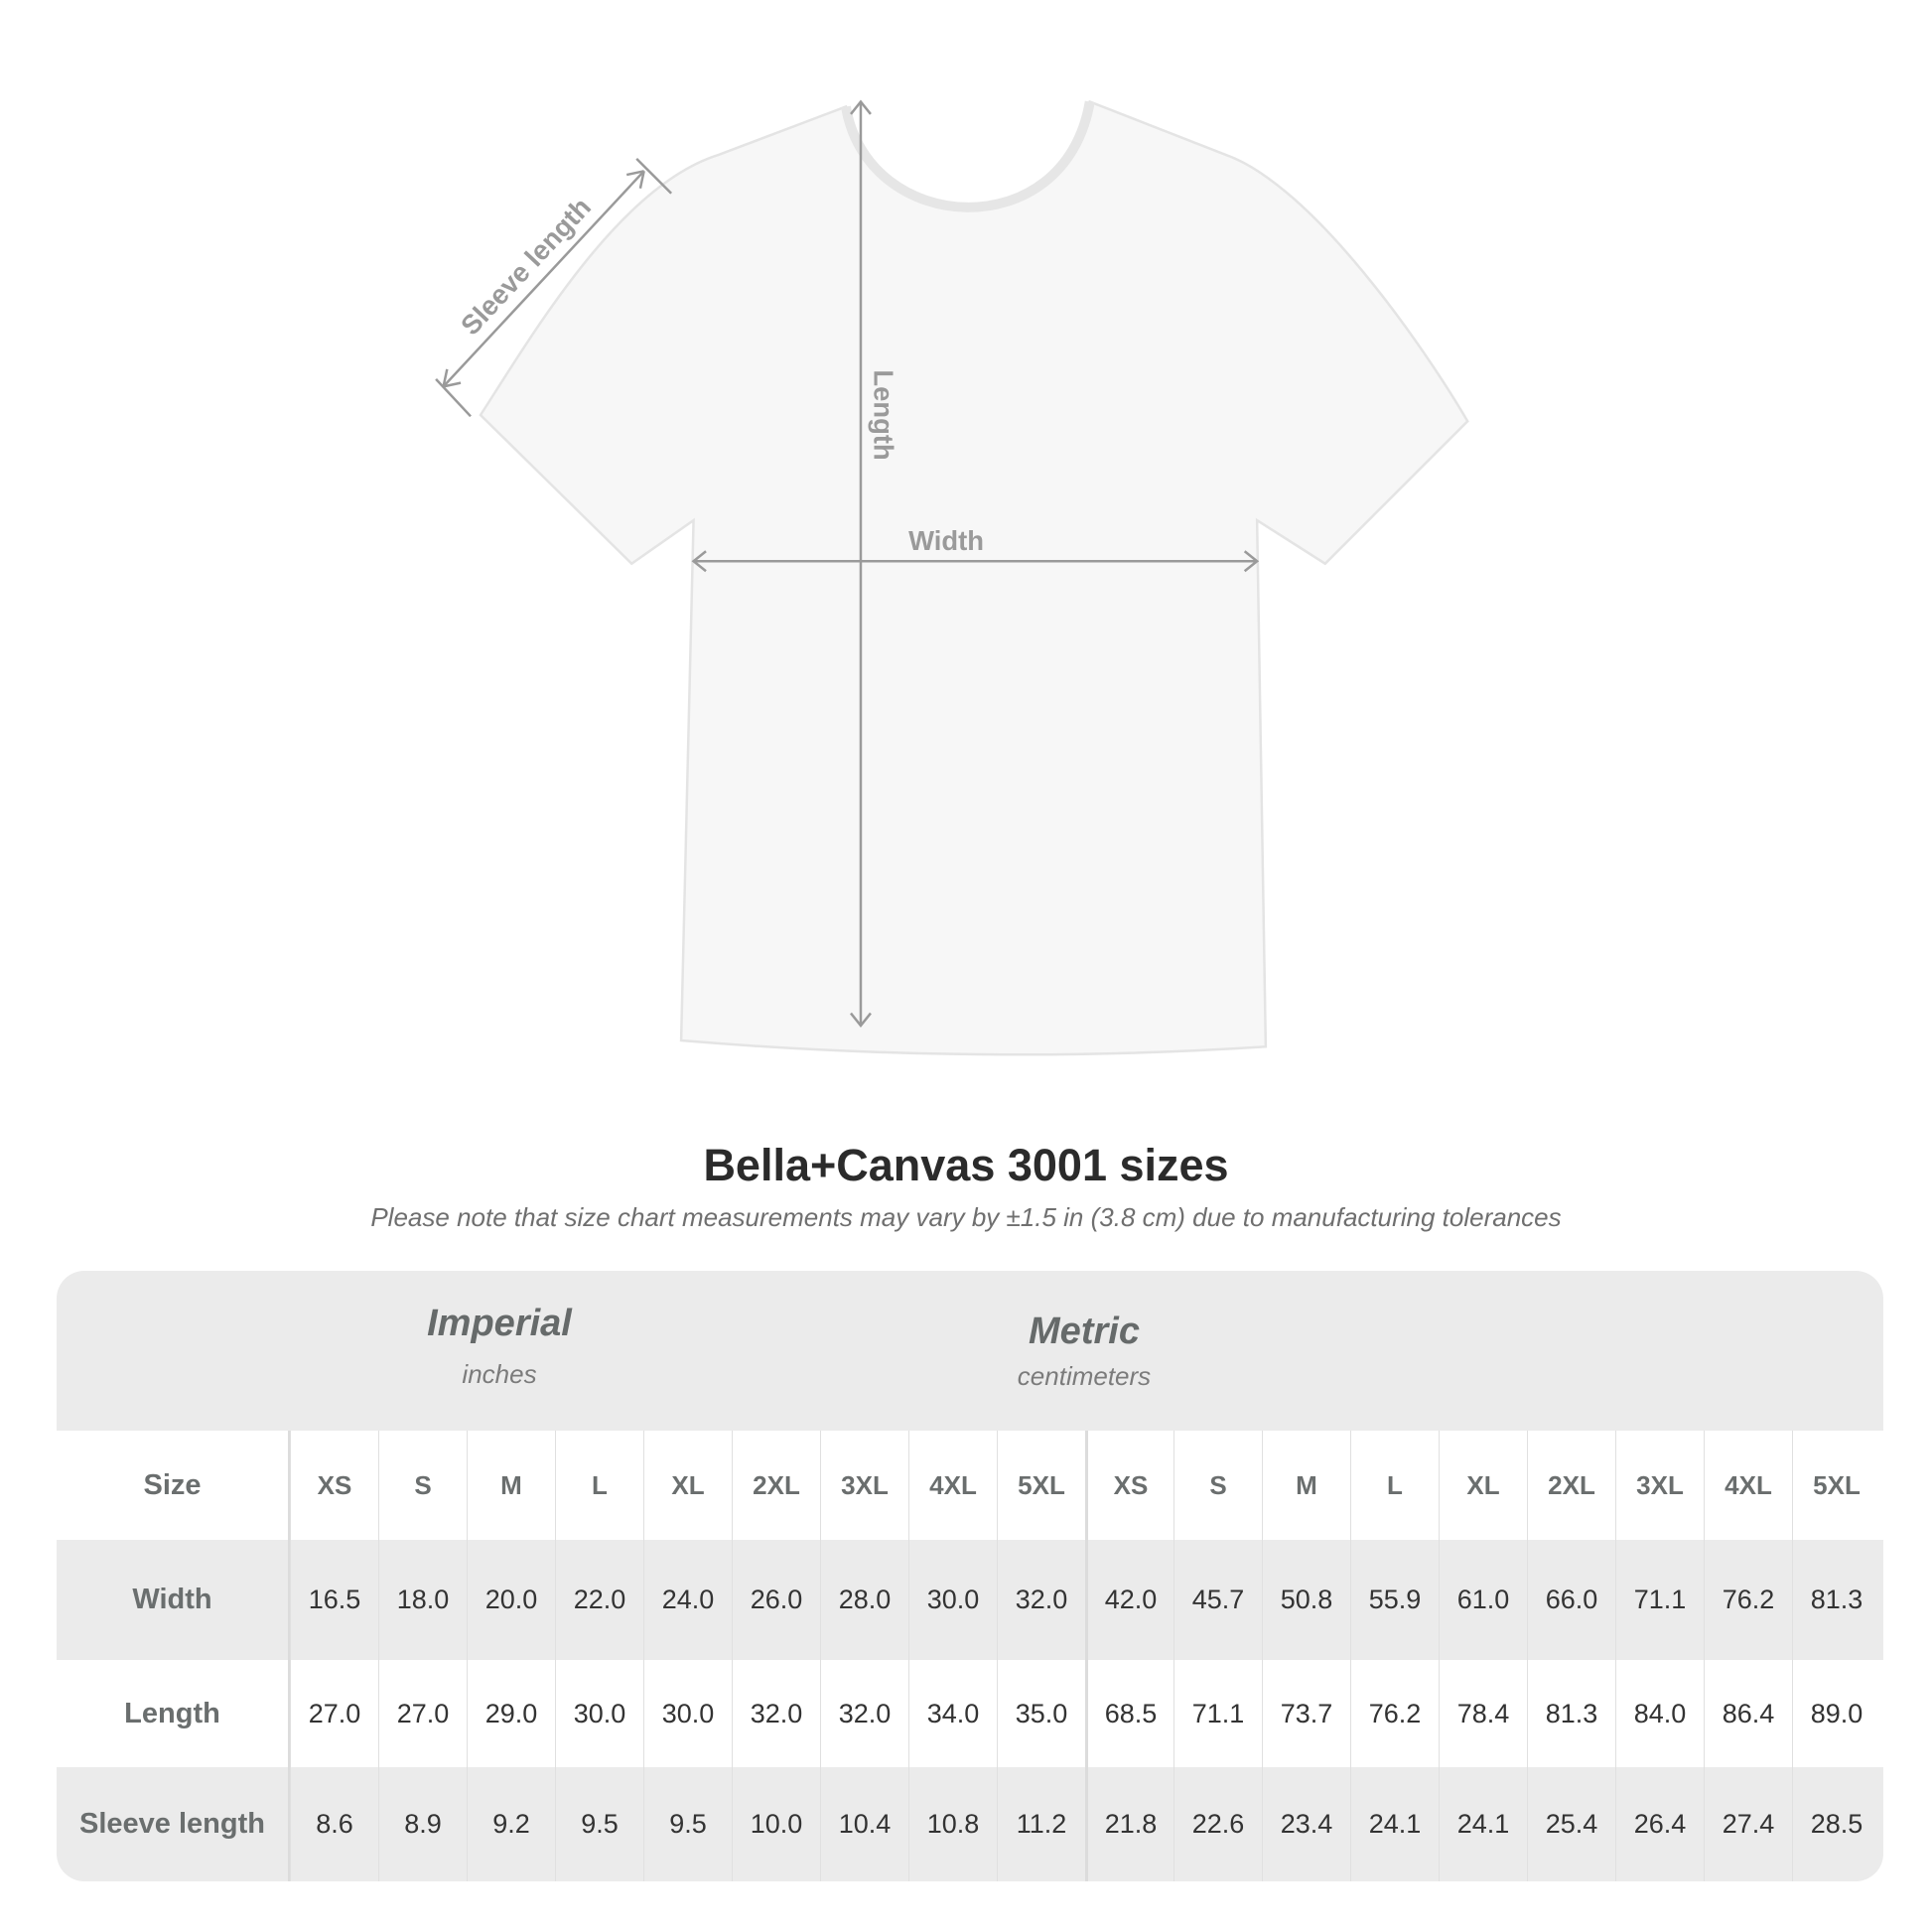 Image resolution: width=1932 pixels, height=1932 pixels. What do you see at coordinates (511, 1600) in the screenshot?
I see `table-cell: 20.0` at bounding box center [511, 1600].